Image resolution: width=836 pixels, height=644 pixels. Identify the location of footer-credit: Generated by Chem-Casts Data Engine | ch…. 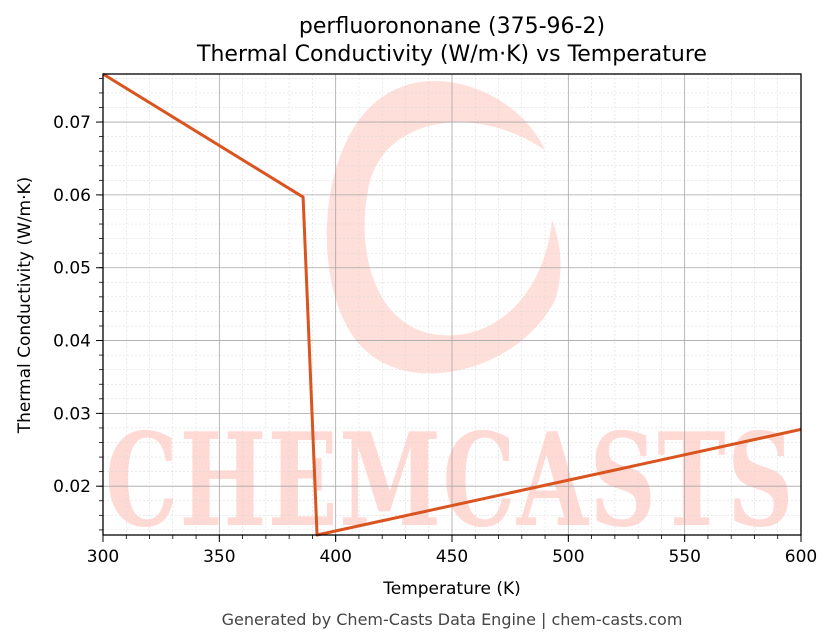
(452, 619).